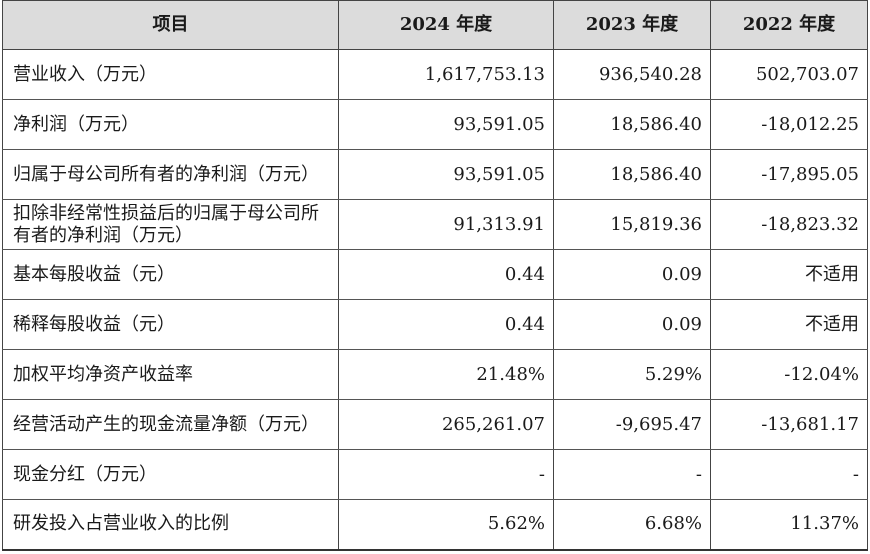  Describe the element at coordinates (446, 74) in the screenshot. I see `cell-2024: 1,617,753.13` at that location.